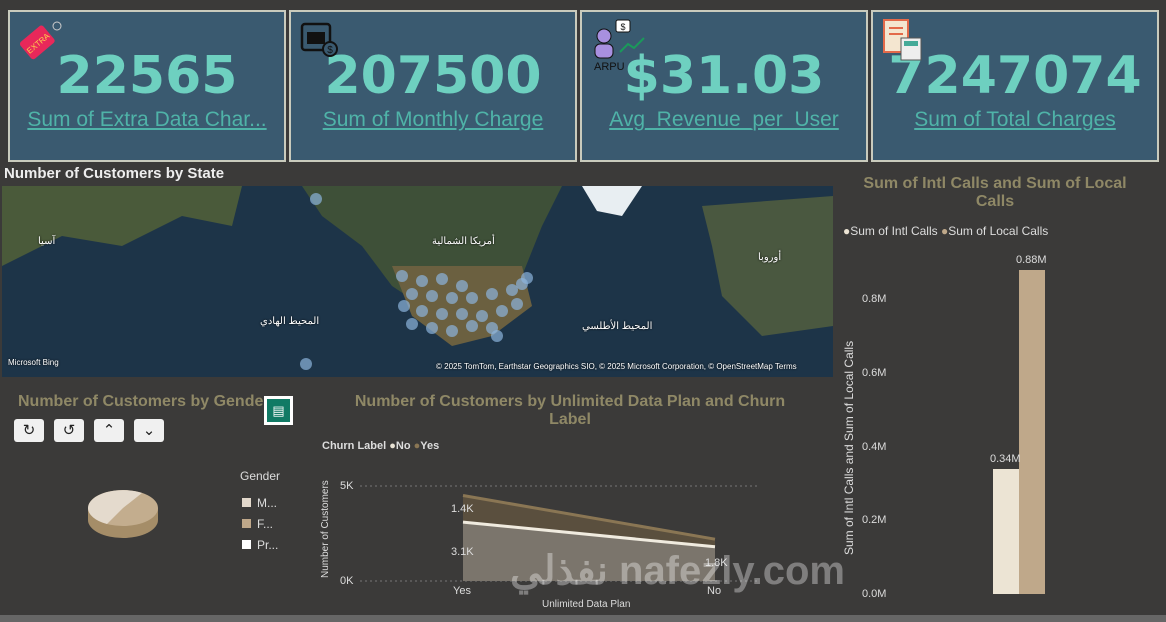 The height and width of the screenshot is (622, 1166). I want to click on calendar-dollar-icon: $, so click(319, 39).